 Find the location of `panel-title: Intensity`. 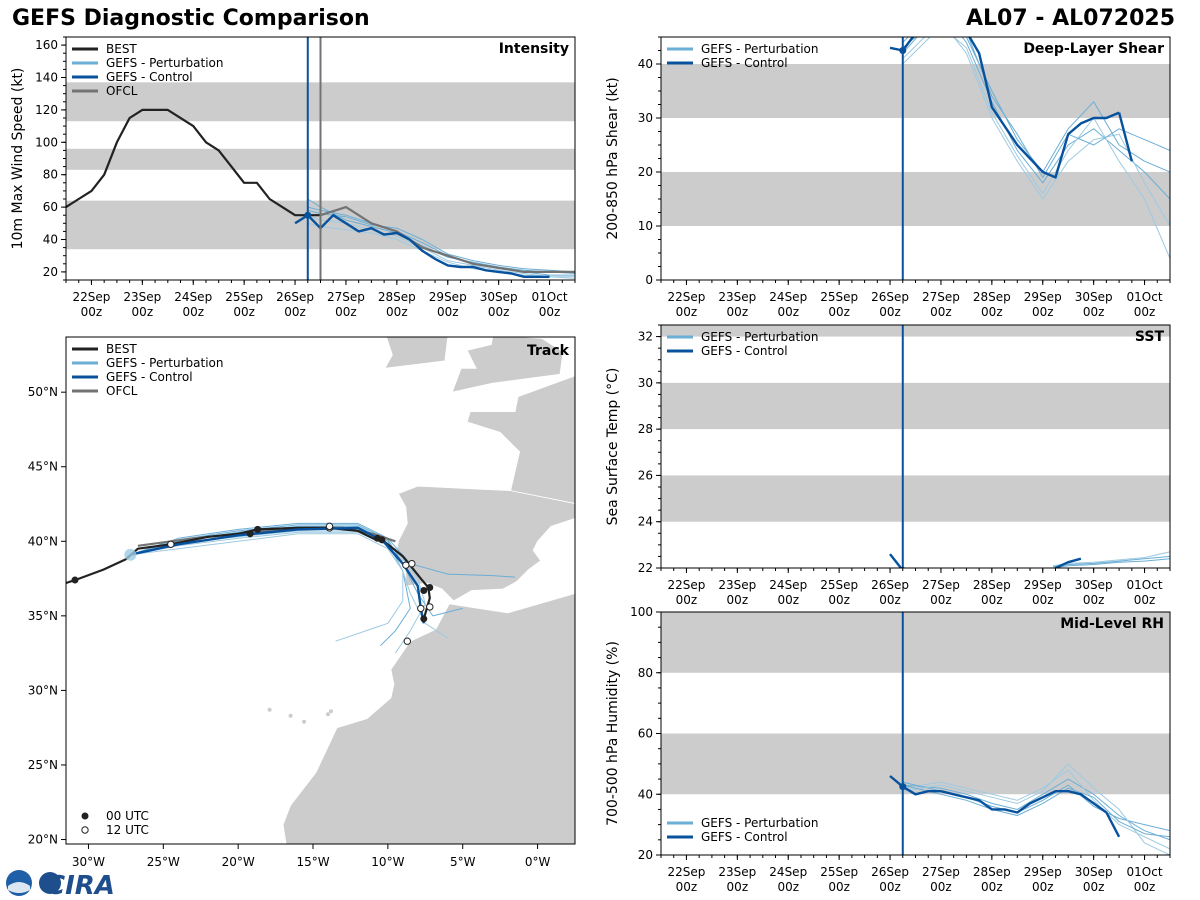

panel-title: Intensity is located at coordinates (534, 49).